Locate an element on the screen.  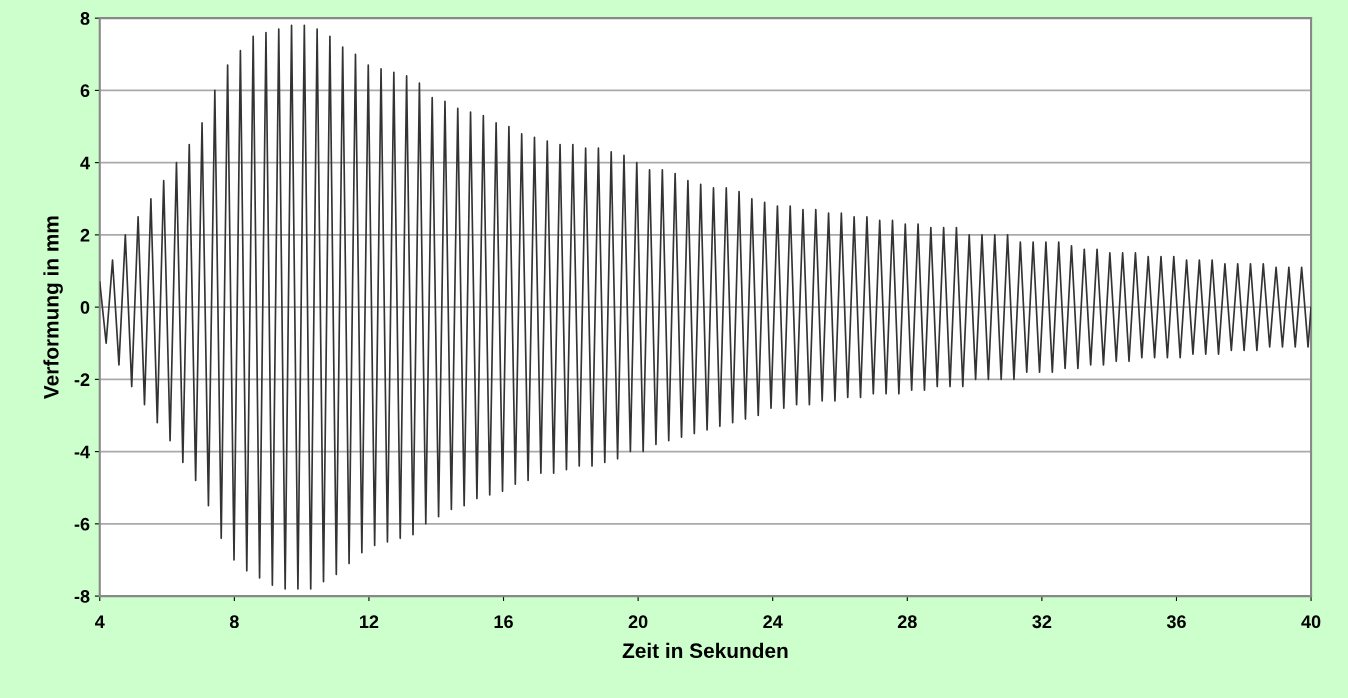
y-tick-label: 2 is located at coordinates (85, 235).